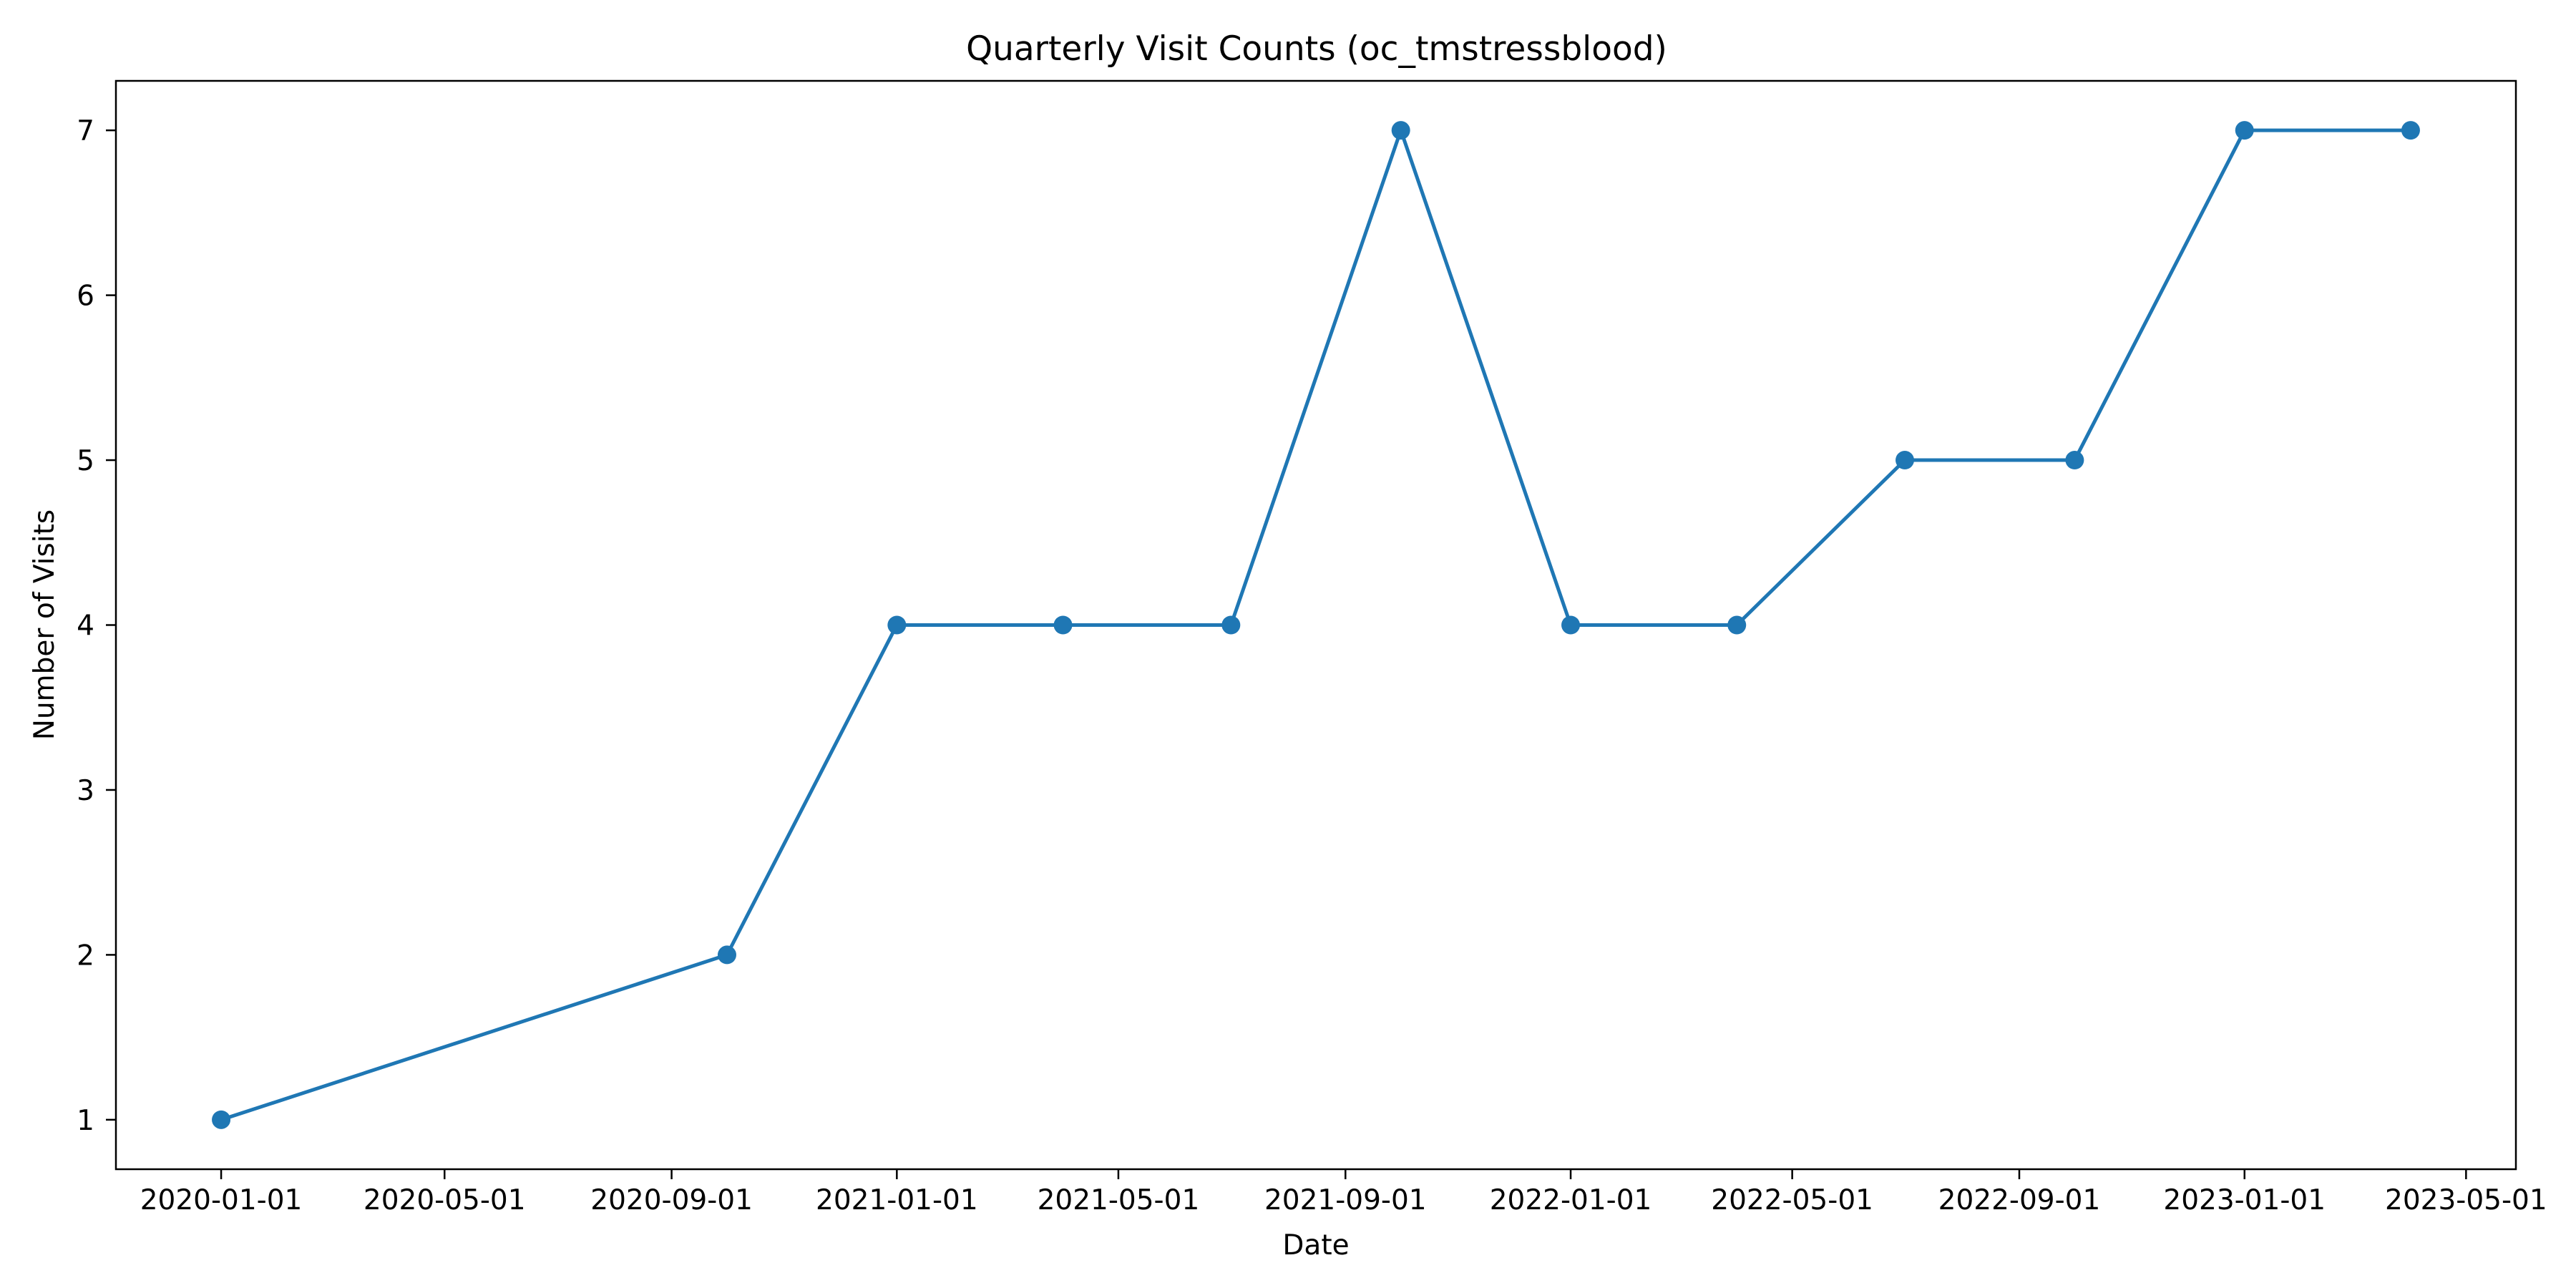 The image size is (2576, 1288). I want to click on x-tick-label: 2020-09-01, so click(671, 1200).